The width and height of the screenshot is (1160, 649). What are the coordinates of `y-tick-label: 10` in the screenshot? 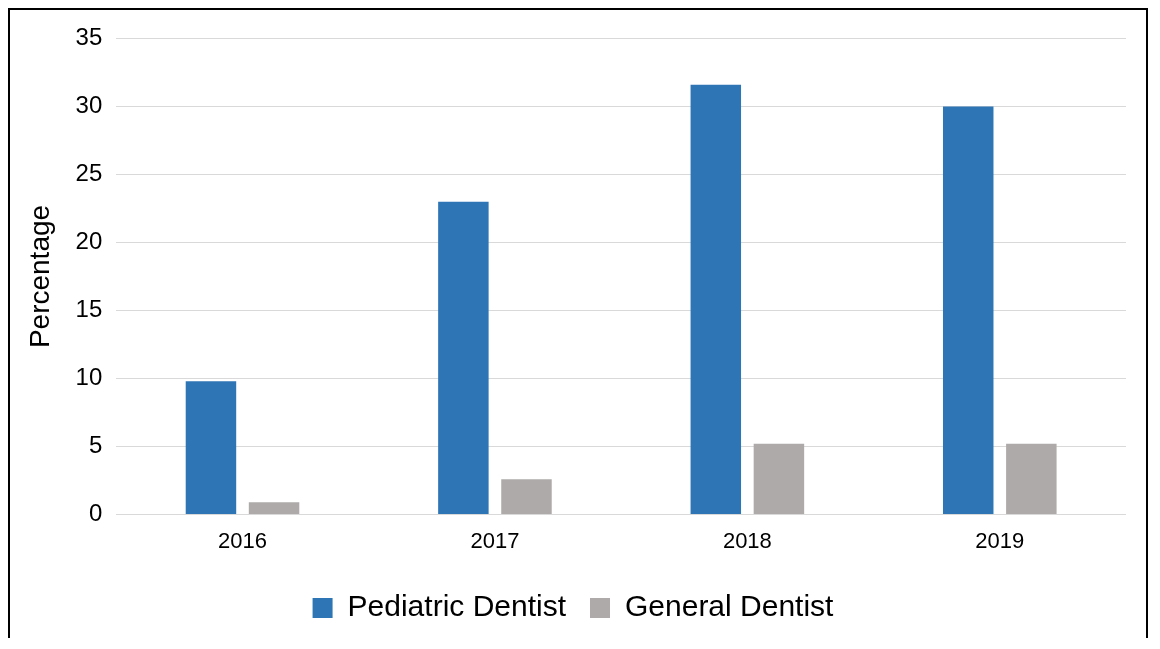 It's located at (89, 377).